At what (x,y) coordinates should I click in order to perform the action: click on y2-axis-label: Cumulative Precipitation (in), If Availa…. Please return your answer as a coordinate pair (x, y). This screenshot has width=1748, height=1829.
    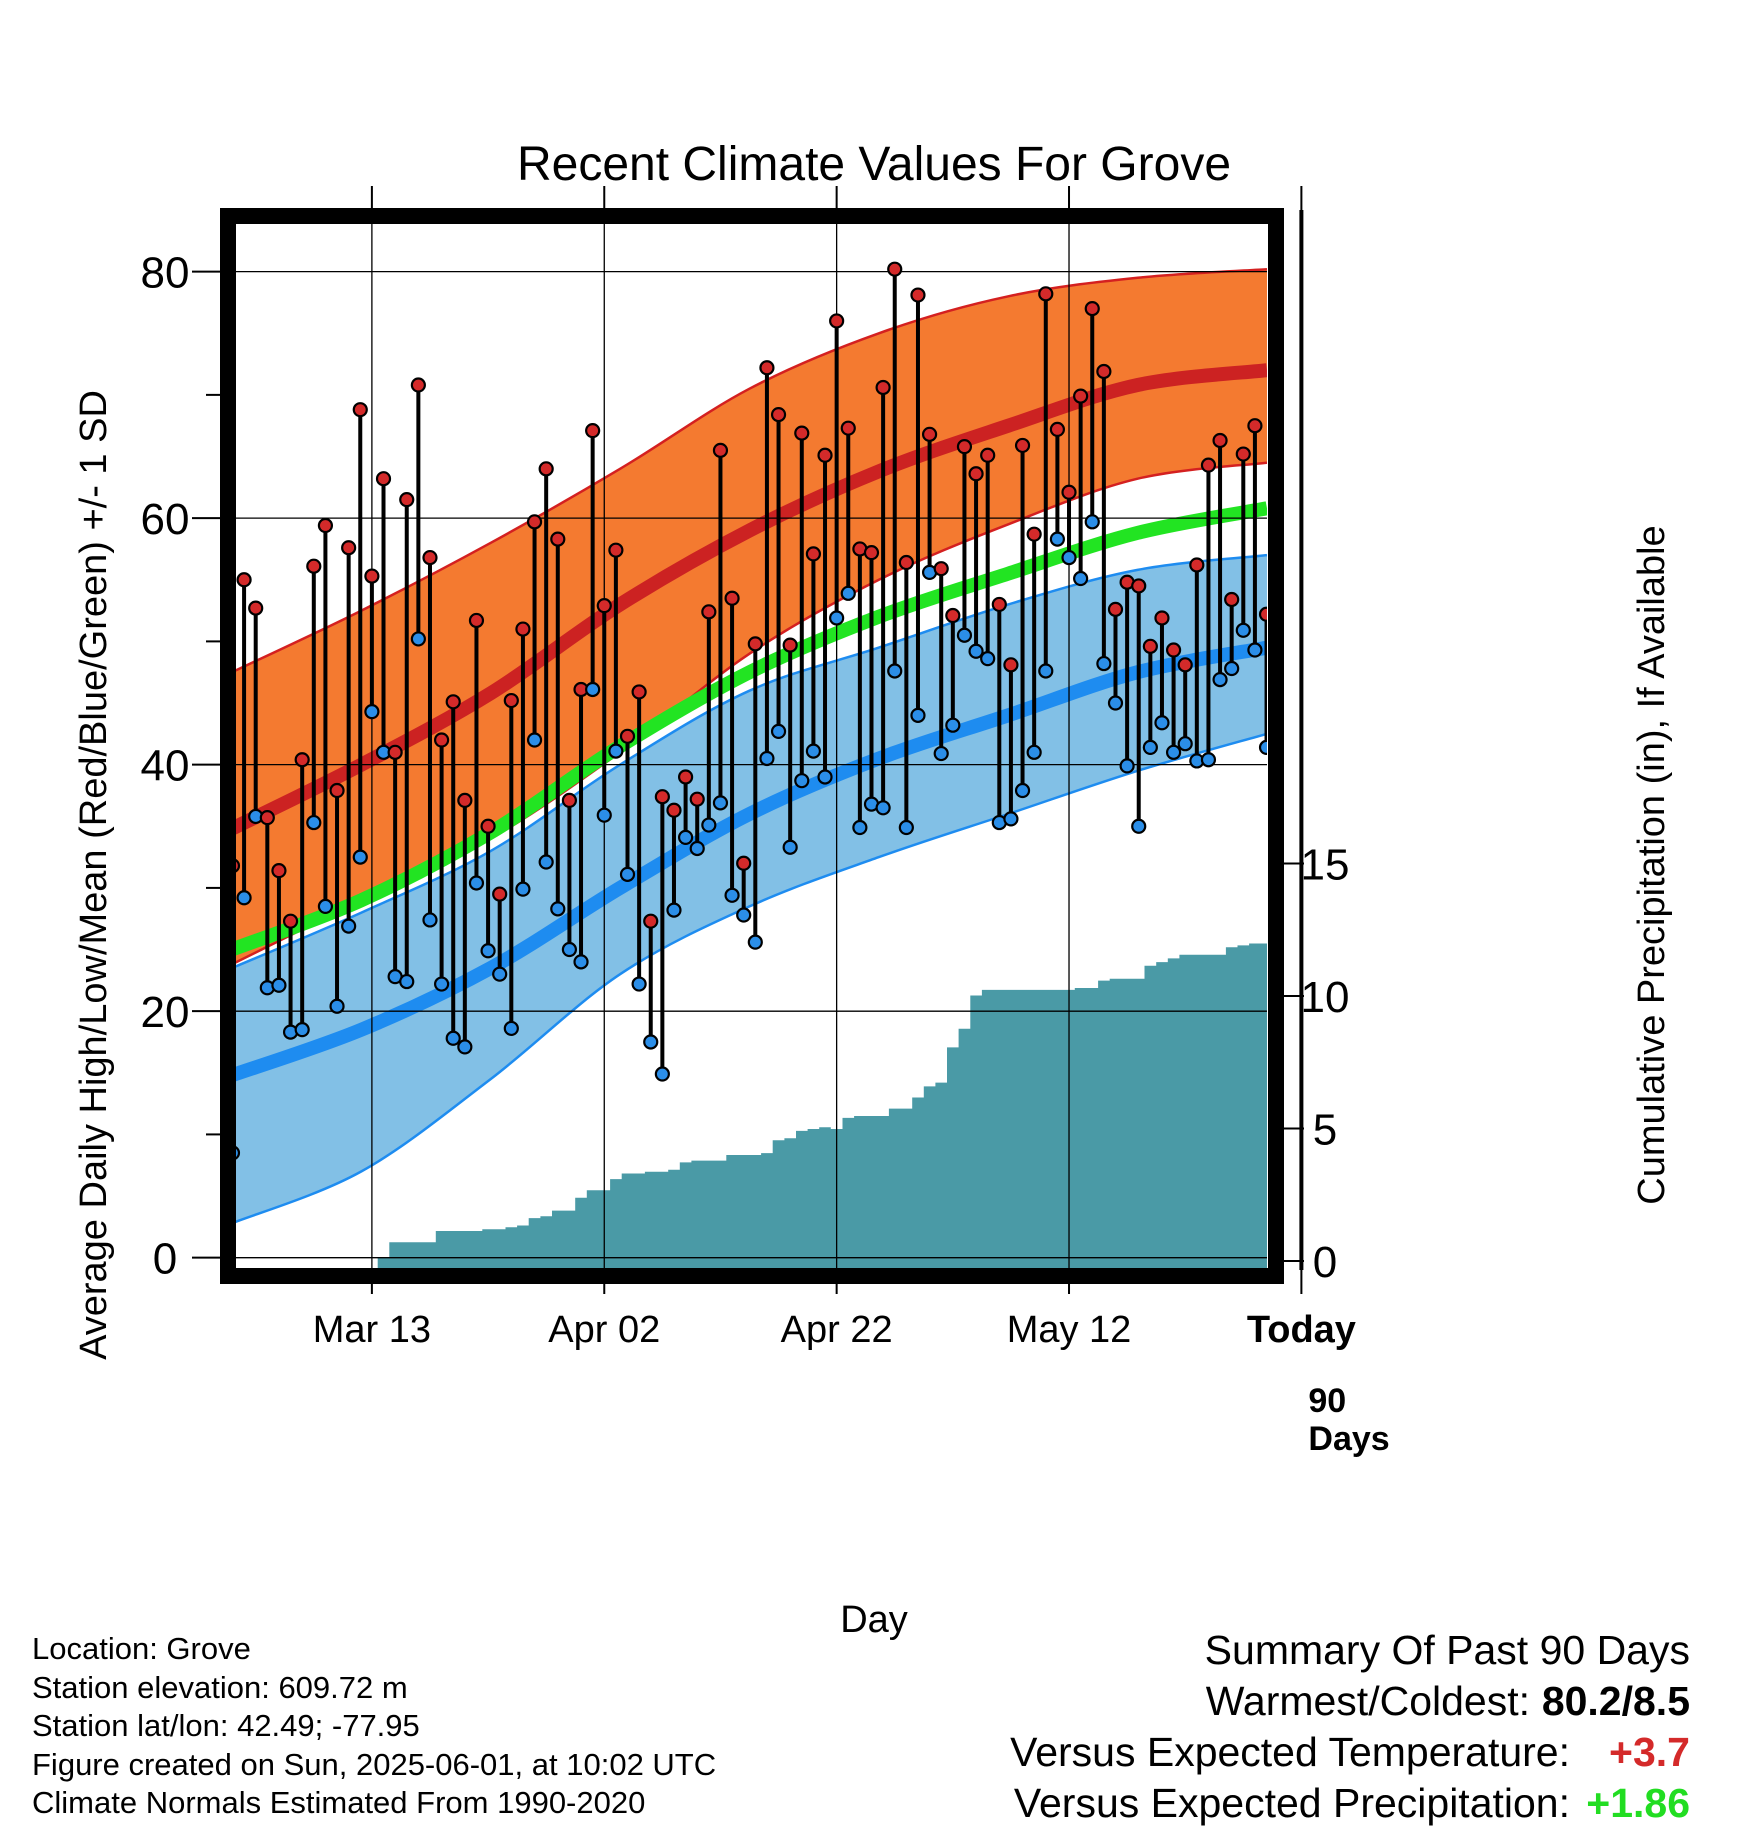
    Looking at the image, I should click on (1652, 864).